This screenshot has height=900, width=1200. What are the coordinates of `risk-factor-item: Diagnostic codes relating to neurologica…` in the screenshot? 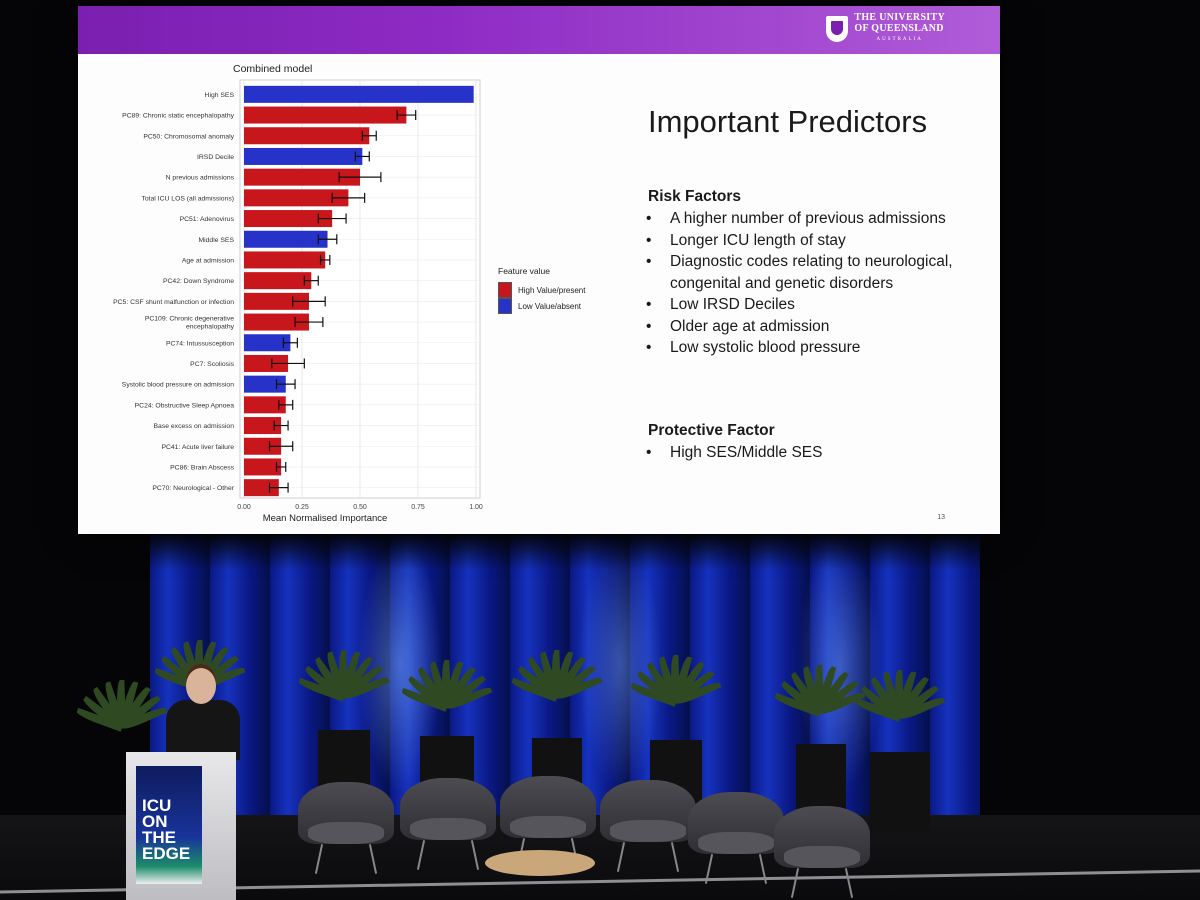 It's located at (809, 272).